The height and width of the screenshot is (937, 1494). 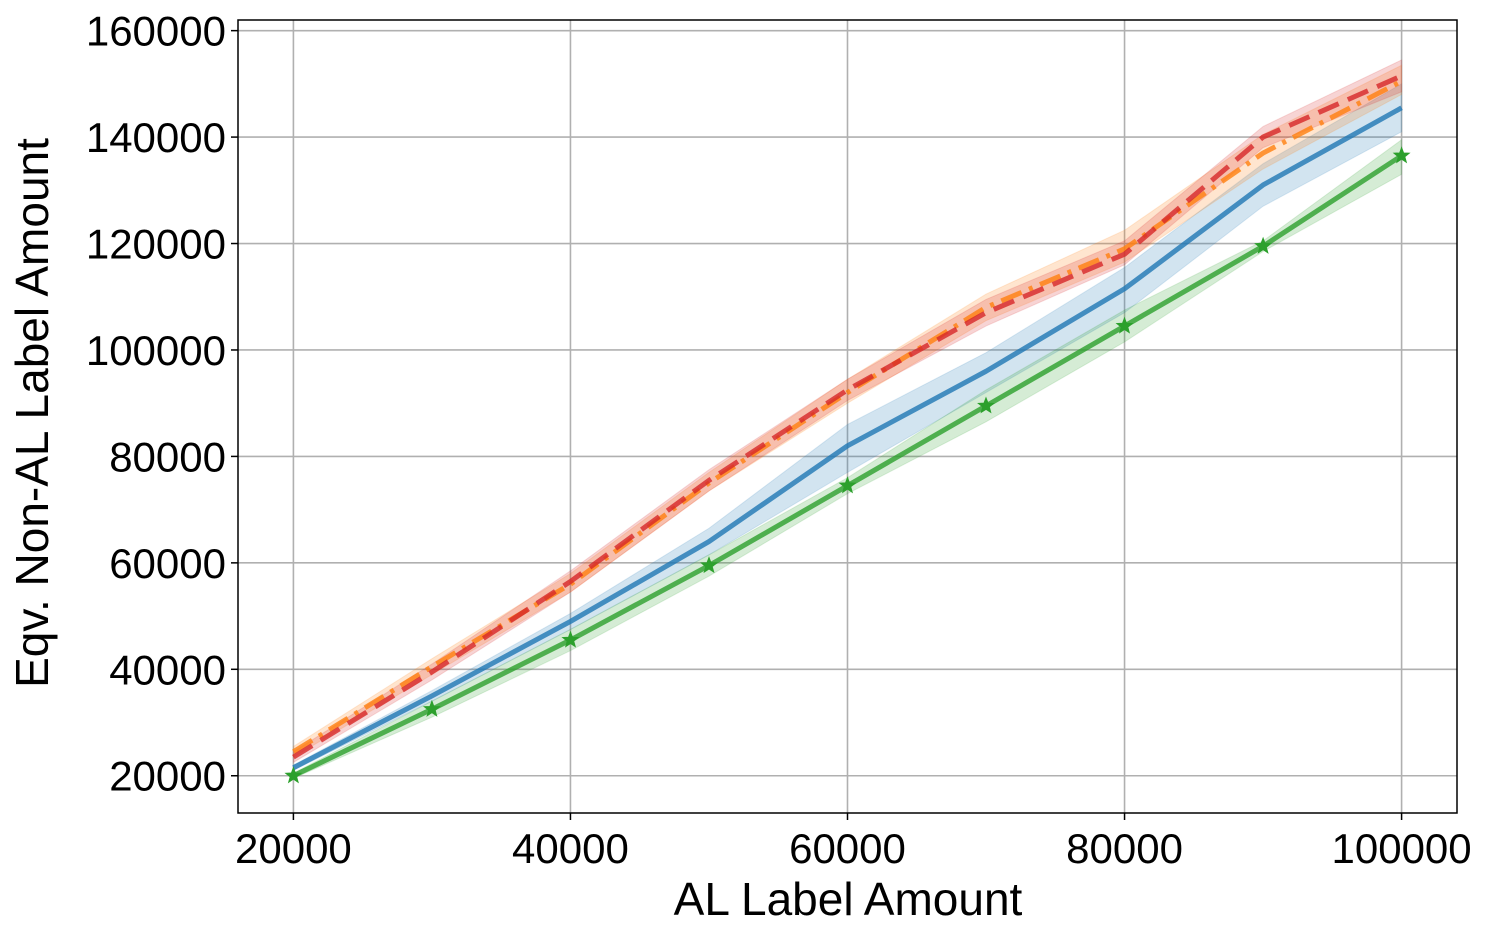 What do you see at coordinates (570, 848) in the screenshot?
I see `x-tick-label: 40000` at bounding box center [570, 848].